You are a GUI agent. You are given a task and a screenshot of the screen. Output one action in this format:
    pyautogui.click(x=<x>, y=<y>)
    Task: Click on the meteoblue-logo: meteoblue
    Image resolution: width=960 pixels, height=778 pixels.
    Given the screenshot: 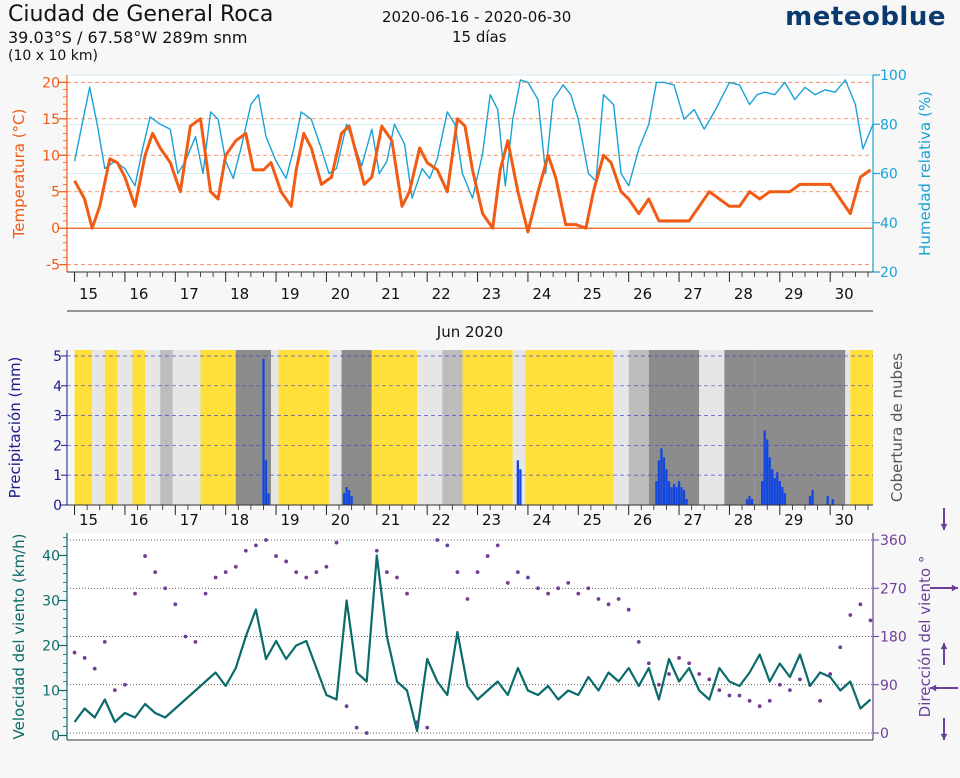 What is the action you would take?
    pyautogui.click(x=865, y=17)
    